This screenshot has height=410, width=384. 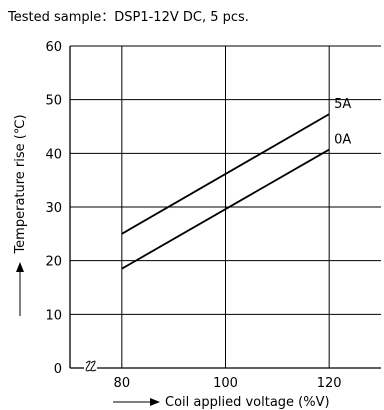 I want to click on x-tick-label: 80, so click(x=122, y=383).